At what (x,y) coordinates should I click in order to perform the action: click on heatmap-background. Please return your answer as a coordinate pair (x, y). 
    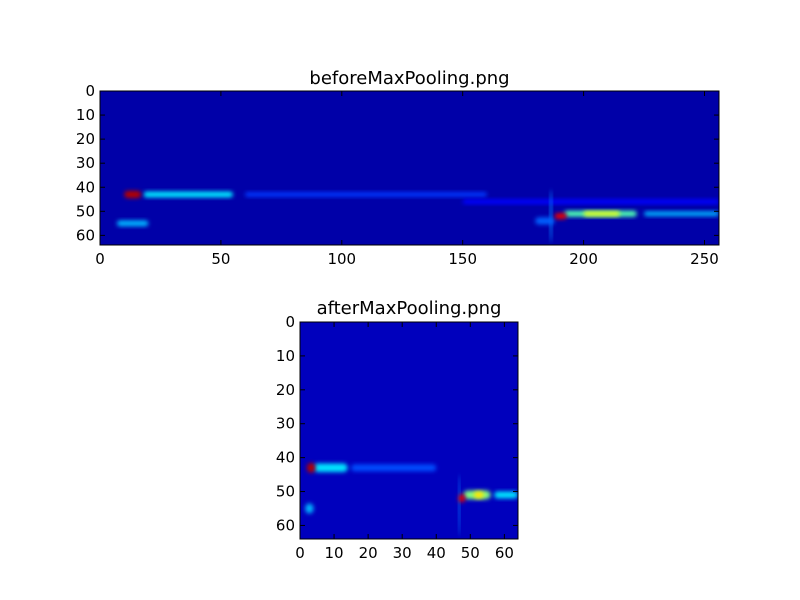
    Looking at the image, I should click on (409, 430).